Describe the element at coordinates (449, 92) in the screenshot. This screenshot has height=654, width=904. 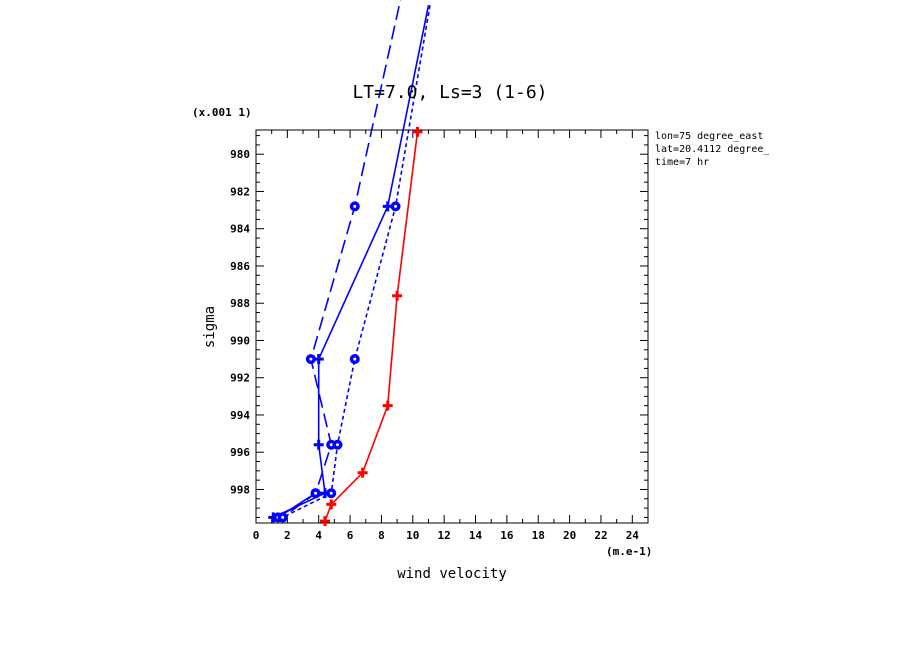
I see `chart-title: LT=7.0, Ls=3 (1-6)` at that location.